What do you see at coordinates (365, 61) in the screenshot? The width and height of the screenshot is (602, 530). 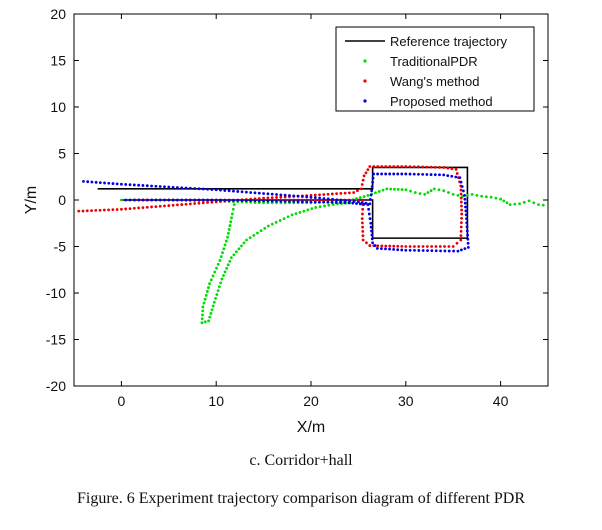 I see `legend-swatch` at bounding box center [365, 61].